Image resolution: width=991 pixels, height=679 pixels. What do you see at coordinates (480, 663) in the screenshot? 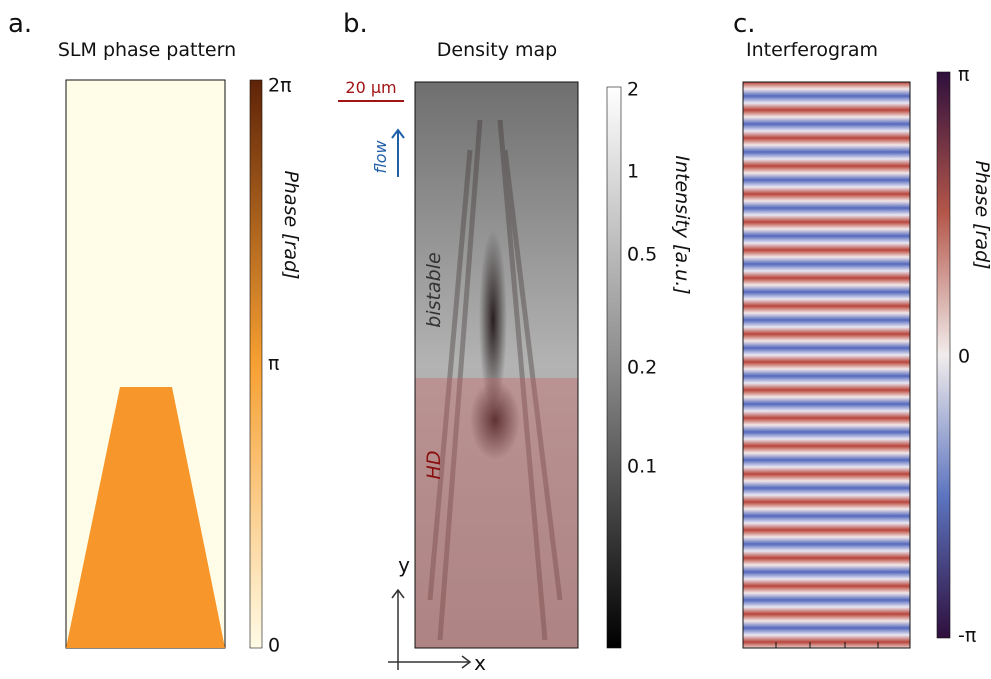
I see `axis-label: x` at bounding box center [480, 663].